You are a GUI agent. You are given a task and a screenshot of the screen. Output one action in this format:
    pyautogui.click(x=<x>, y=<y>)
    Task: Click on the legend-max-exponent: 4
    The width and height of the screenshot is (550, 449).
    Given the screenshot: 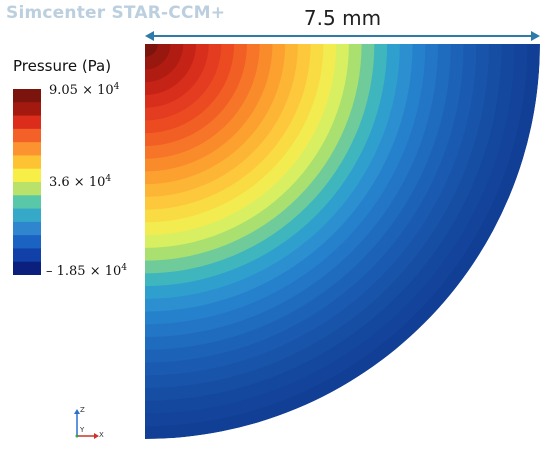 What is the action you would take?
    pyautogui.click(x=116, y=87)
    